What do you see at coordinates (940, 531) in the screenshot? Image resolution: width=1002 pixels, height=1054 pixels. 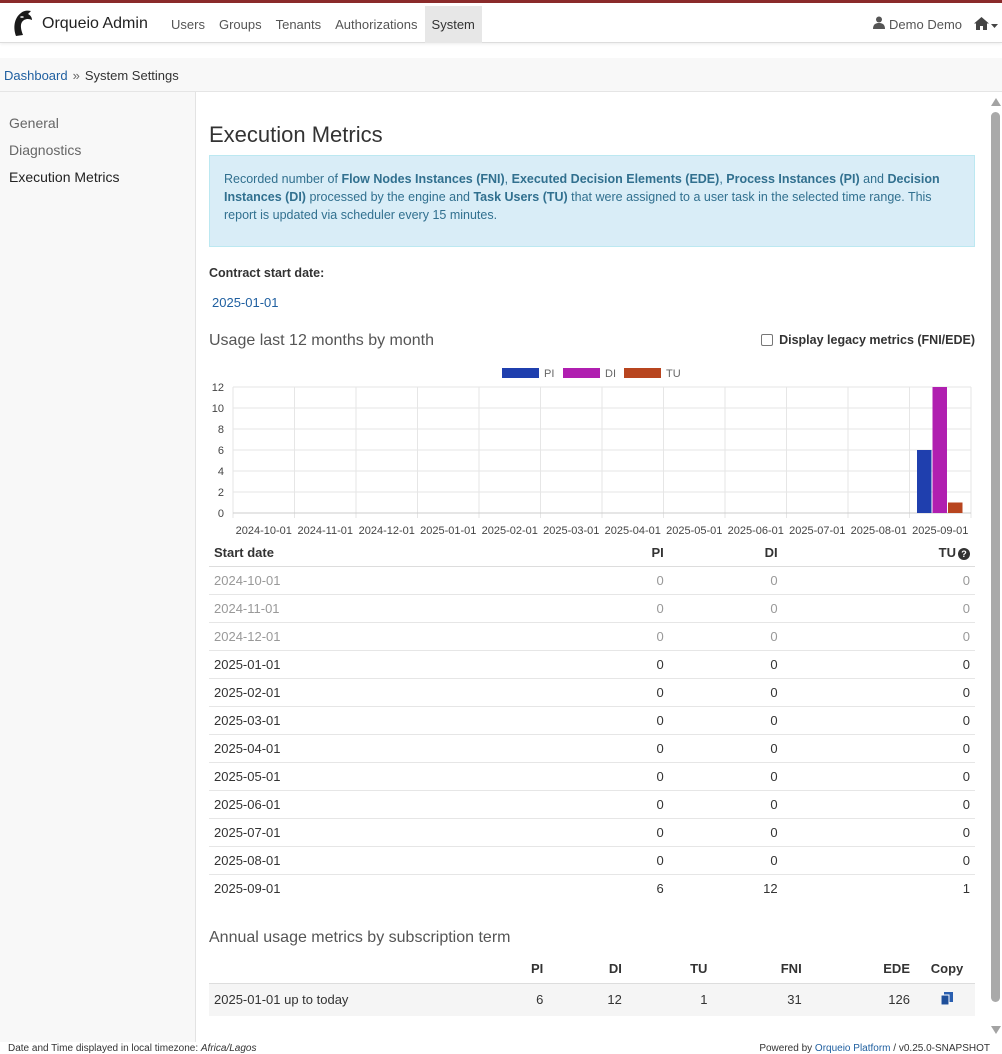 I see `x-tick-label: 2025-09-01` at bounding box center [940, 531].